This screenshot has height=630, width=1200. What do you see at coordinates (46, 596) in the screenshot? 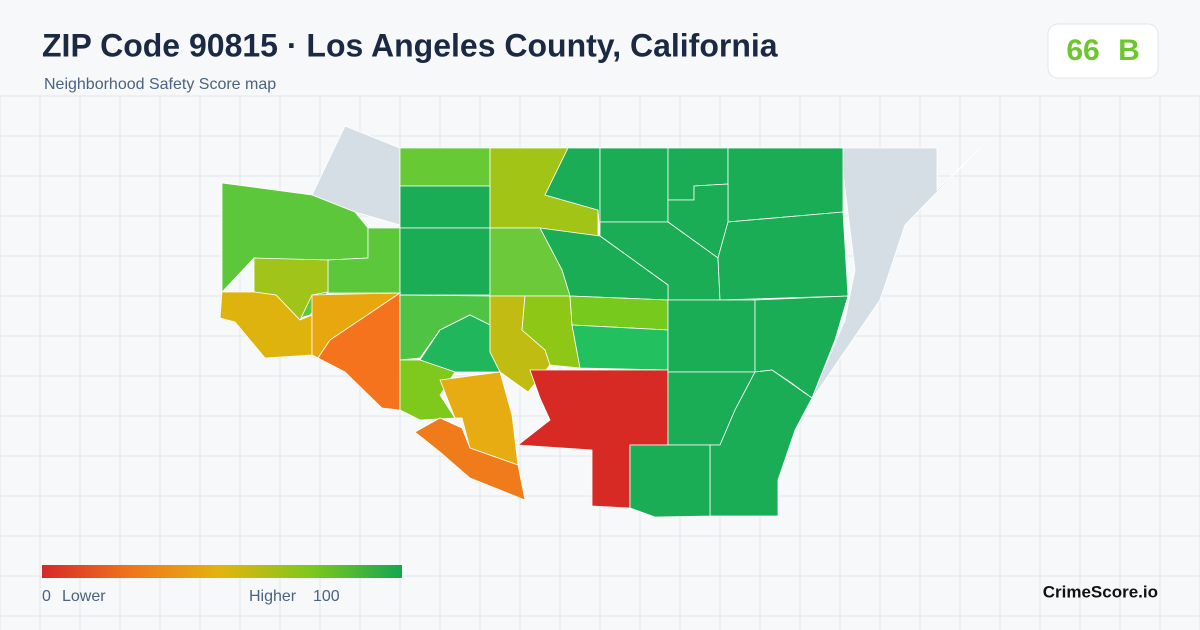
I see `legend-min: 0` at bounding box center [46, 596].